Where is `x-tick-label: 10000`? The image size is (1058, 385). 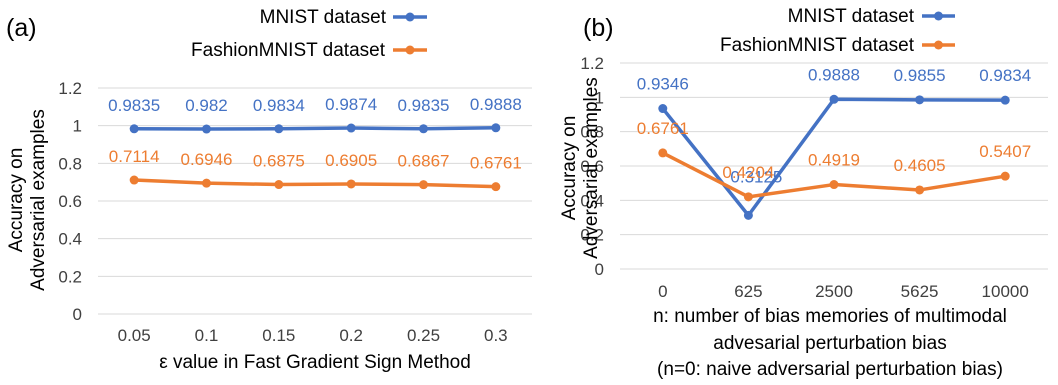
x-tick-label: 10000 is located at coordinates (1005, 291).